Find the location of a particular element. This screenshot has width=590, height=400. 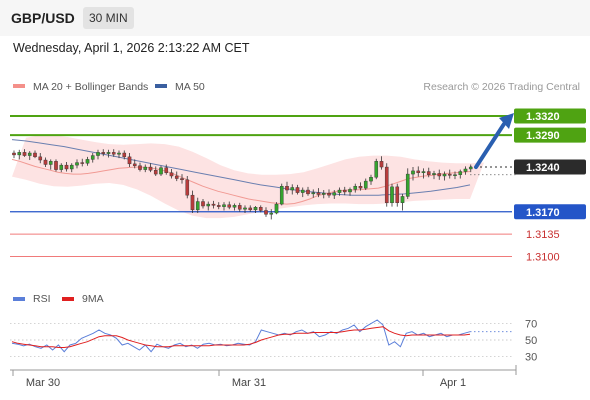

rsi-tick-0: 30 is located at coordinates (531, 358).